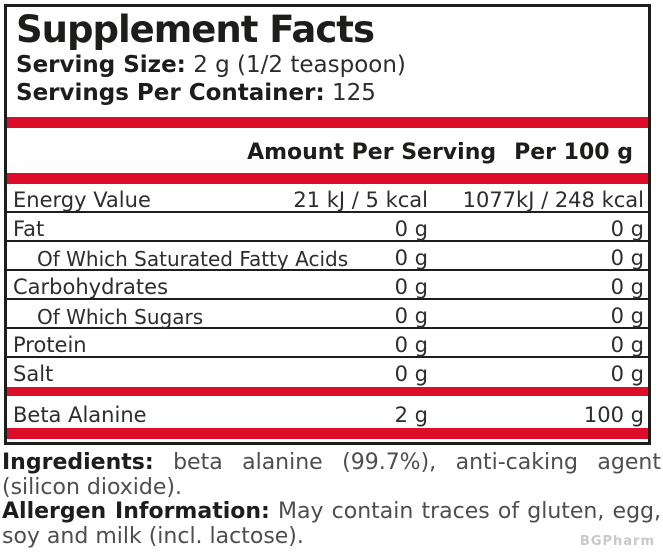 The width and height of the screenshot is (663, 554). I want to click on ingredients-label: Ingredients:, so click(78, 462).